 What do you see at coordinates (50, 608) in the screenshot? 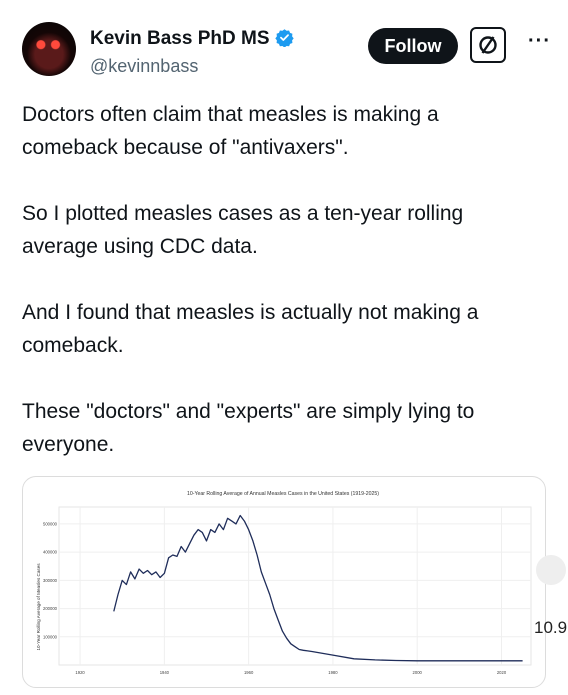
I see `y-tick-label: 200000` at bounding box center [50, 608].